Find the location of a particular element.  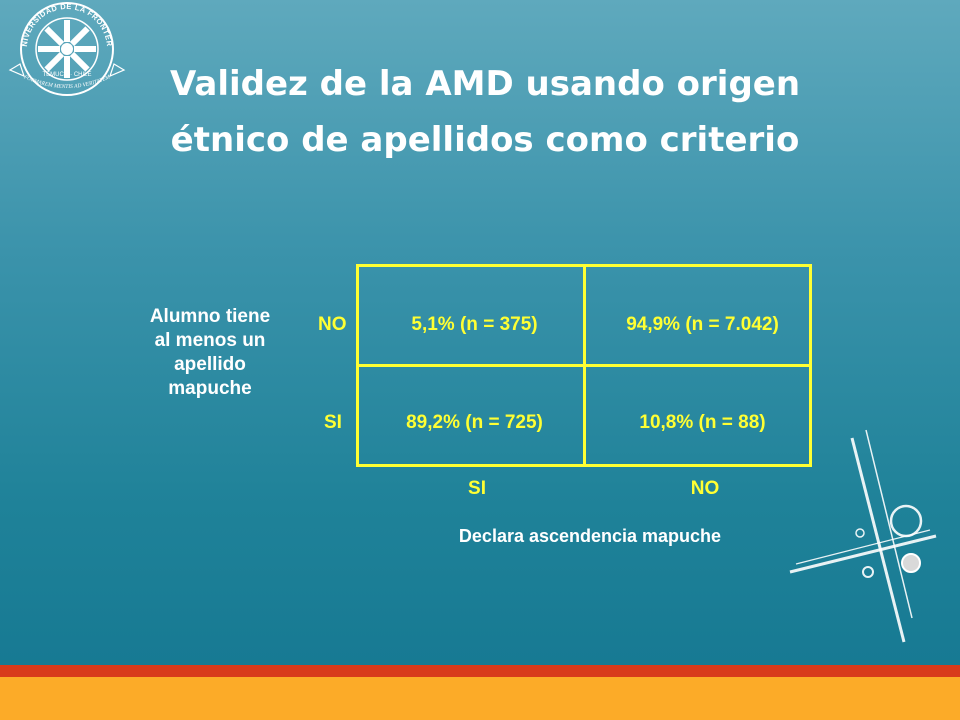

col-category-si: SI is located at coordinates (477, 488).